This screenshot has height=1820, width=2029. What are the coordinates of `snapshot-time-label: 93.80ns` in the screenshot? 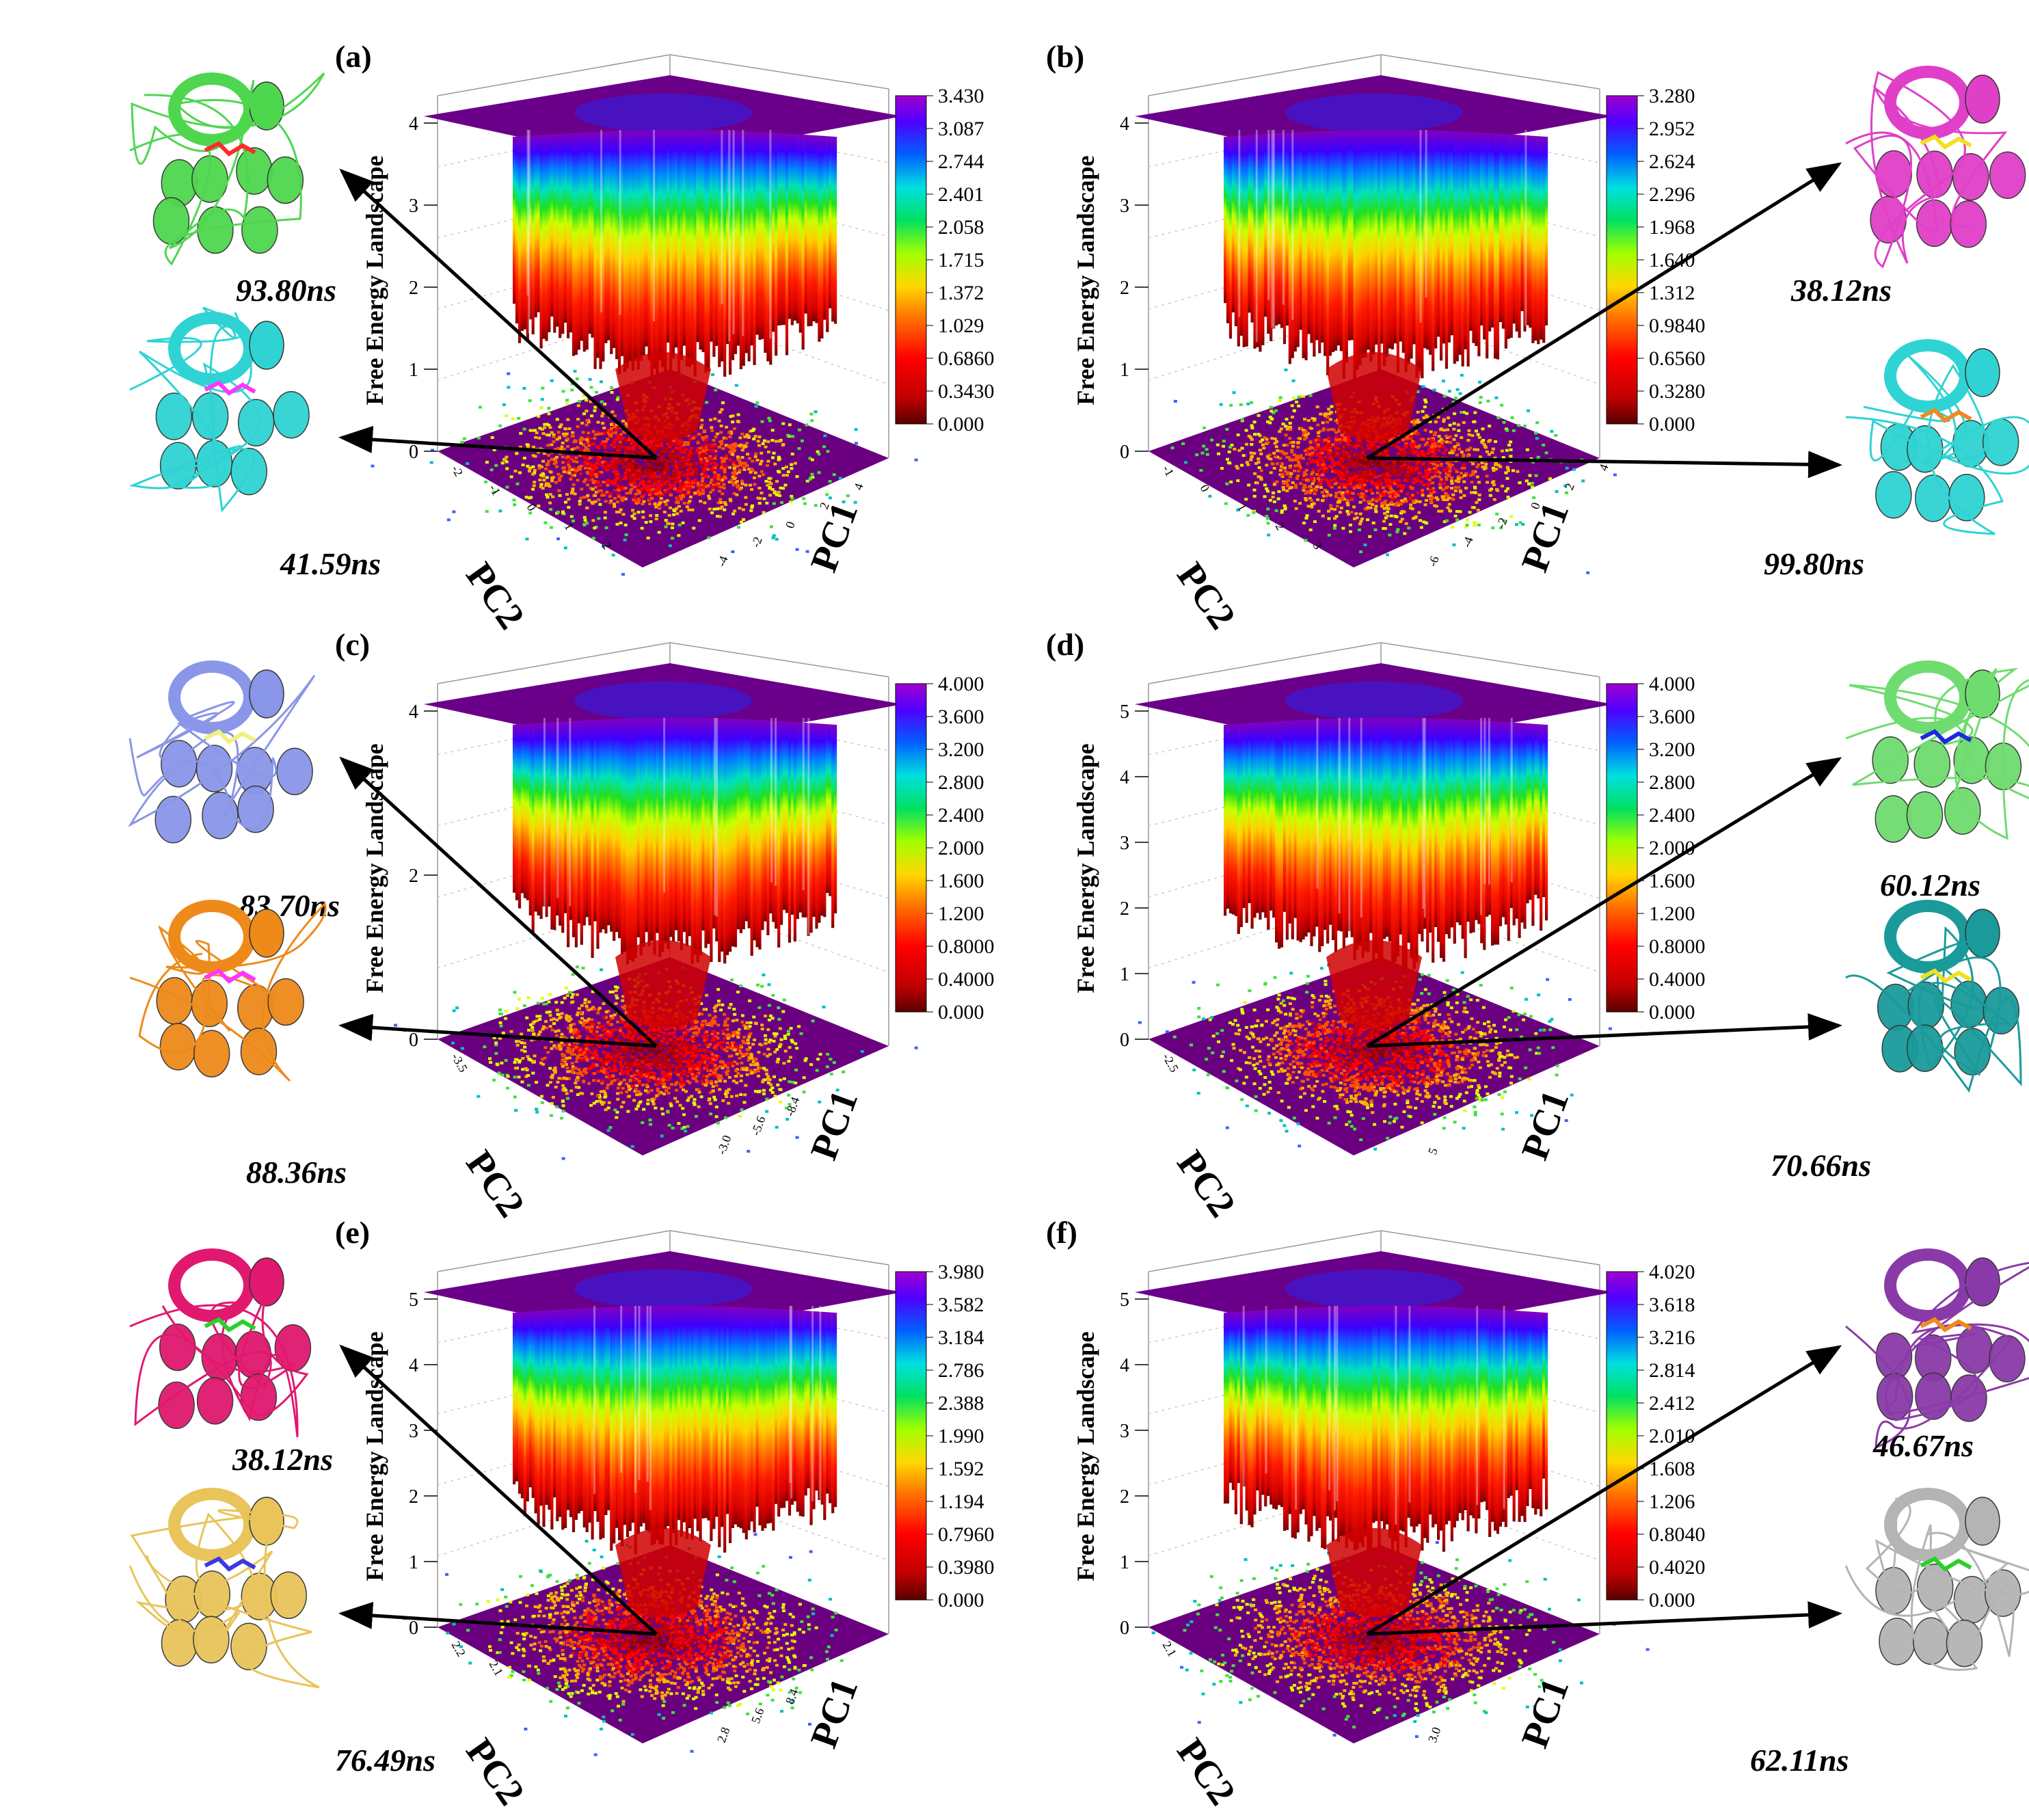 It's located at (286, 290).